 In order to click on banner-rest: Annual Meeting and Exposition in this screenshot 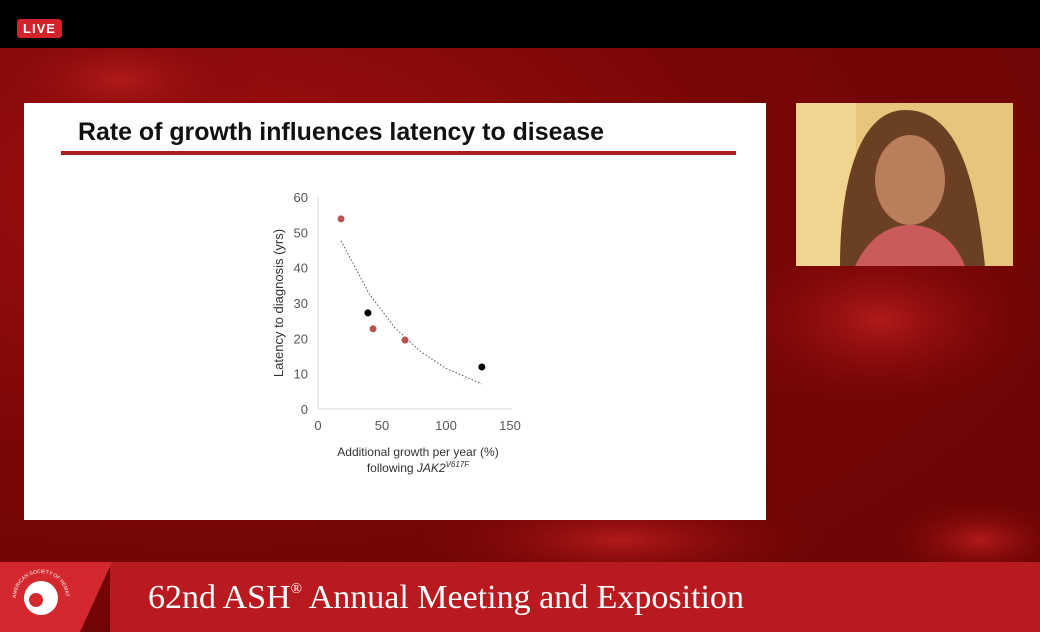, I will do `click(523, 597)`.